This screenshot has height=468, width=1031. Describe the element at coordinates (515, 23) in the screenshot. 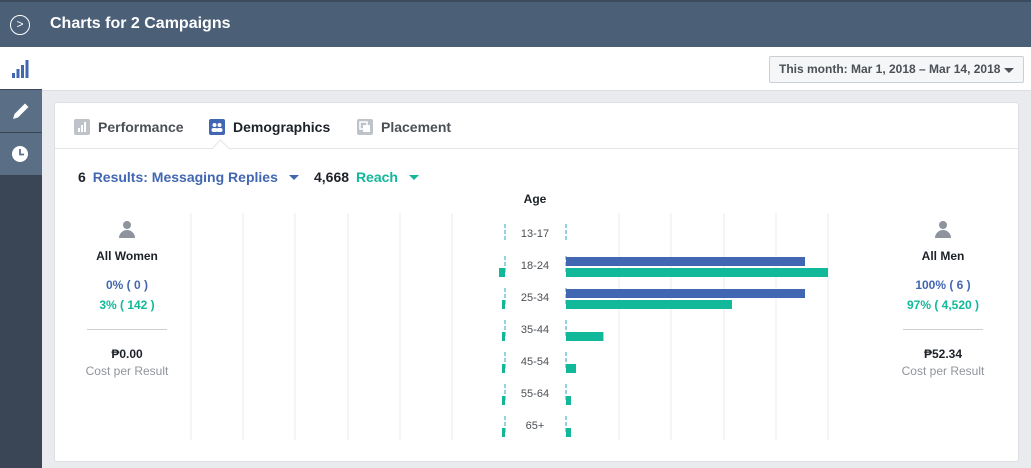

I see `header-bar: > Charts for 2 Campaigns` at that location.